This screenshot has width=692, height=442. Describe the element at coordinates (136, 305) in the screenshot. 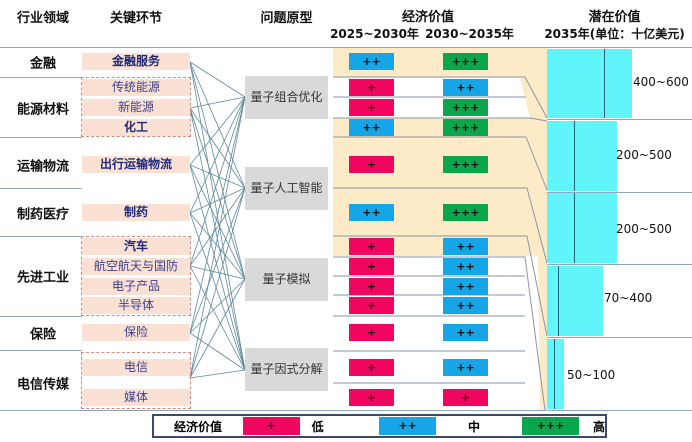

I see `key-link: 半导体` at that location.